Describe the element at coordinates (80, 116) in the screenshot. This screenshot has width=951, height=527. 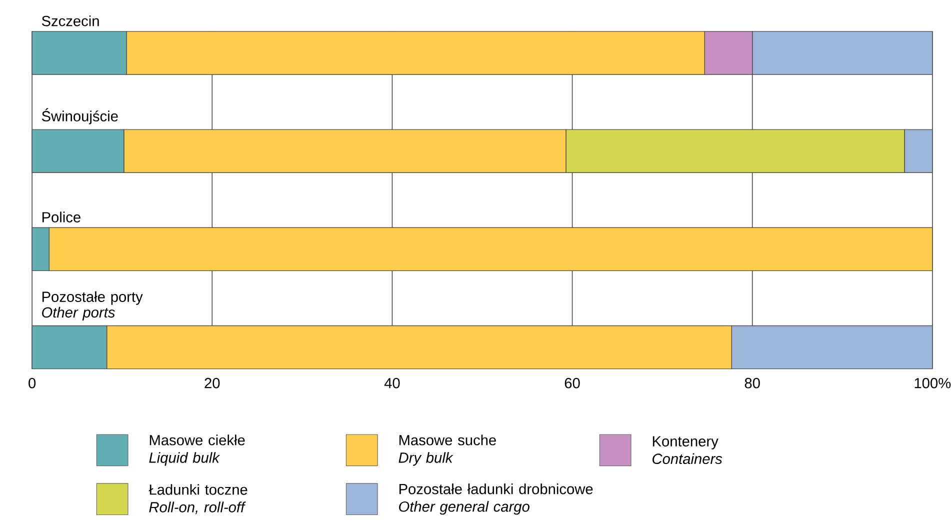
I see `y-tick-label: Świnoujście` at that location.